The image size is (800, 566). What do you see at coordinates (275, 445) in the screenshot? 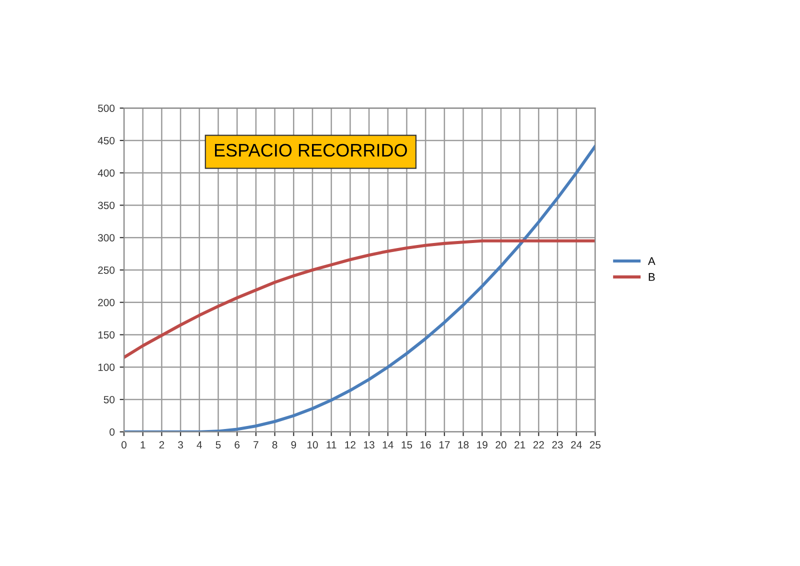
I see `x-tick-label: 8` at bounding box center [275, 445].